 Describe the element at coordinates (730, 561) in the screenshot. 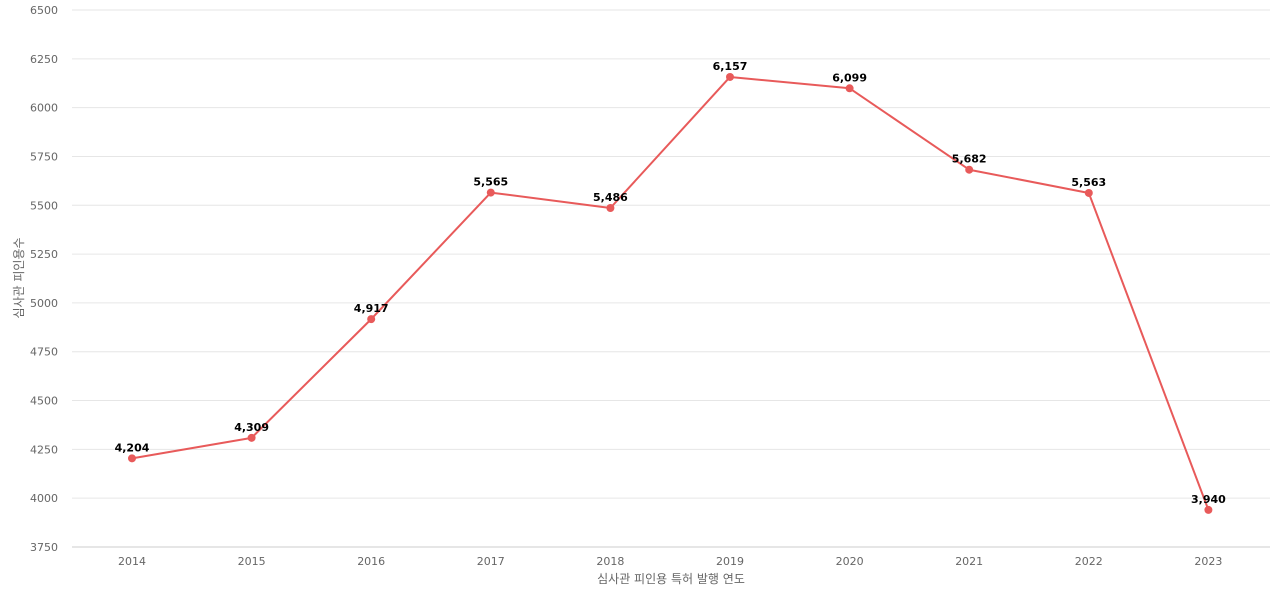

I see `x-tick-label: 2019` at that location.